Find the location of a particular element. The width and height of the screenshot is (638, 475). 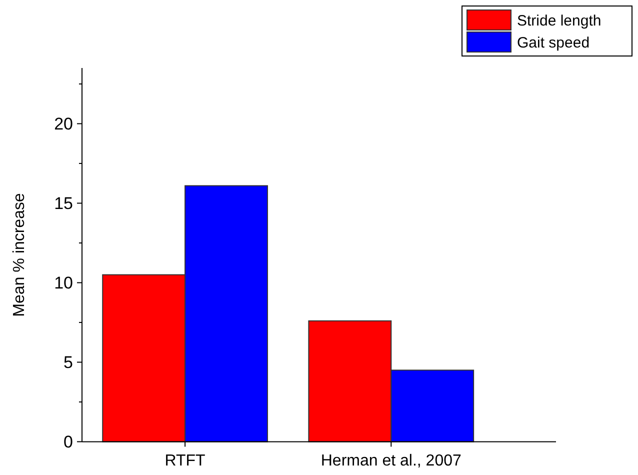

legend-label: Stride length is located at coordinates (559, 21).